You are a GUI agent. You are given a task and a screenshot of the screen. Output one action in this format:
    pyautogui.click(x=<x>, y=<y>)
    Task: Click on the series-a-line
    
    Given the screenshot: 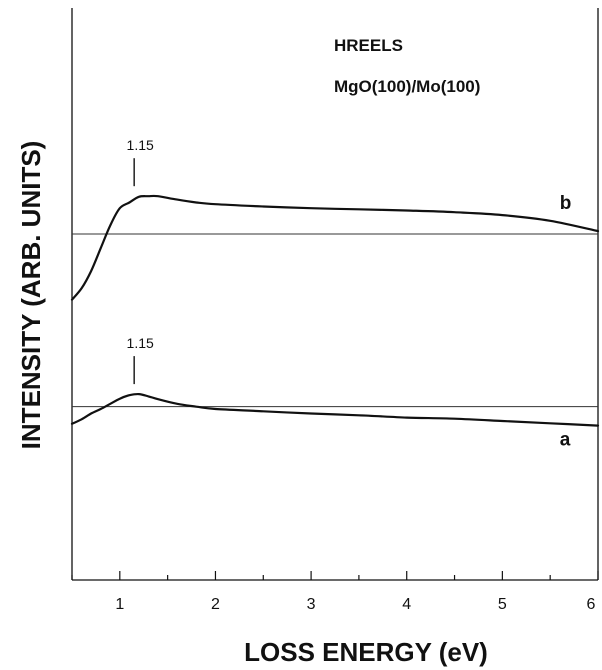 What is the action you would take?
    pyautogui.click(x=335, y=409)
    